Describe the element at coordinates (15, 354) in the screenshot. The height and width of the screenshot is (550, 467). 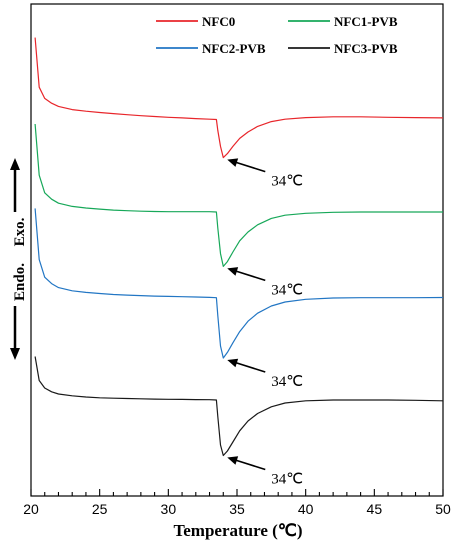
I see `endo-arrow-head` at that location.